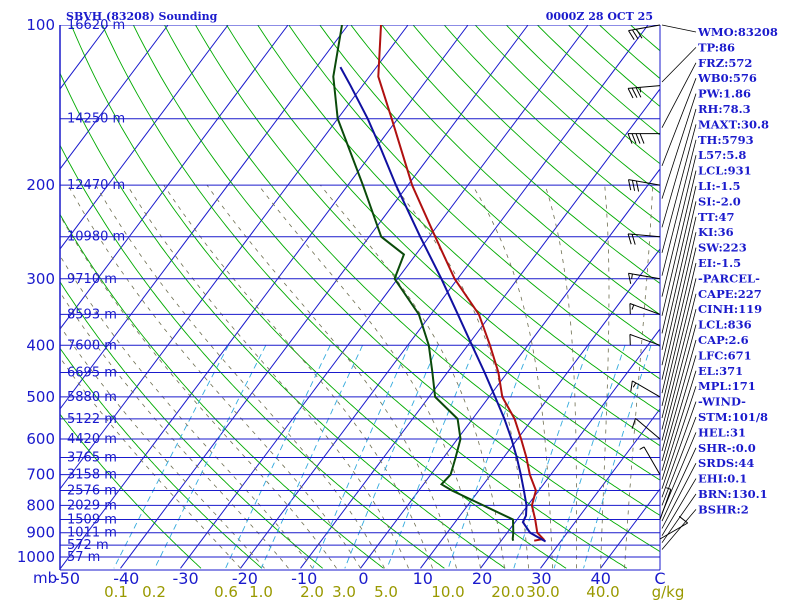 This screenshot has height=600, width=800. I want to click on index-entry: LCL:931, so click(725, 171).